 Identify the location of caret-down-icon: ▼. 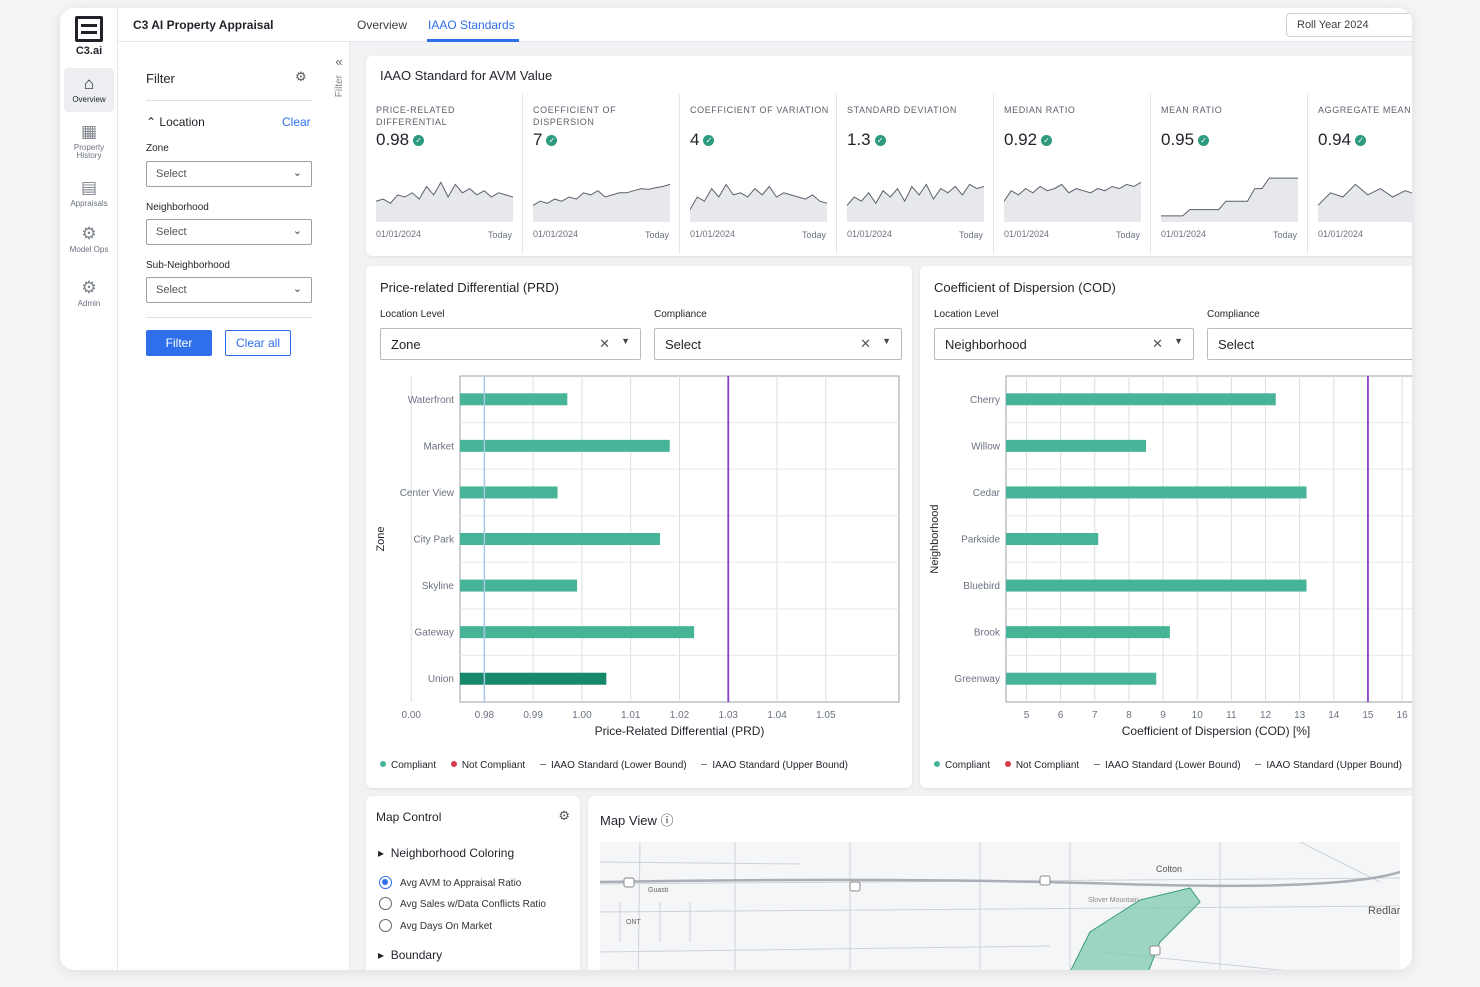
(886, 341).